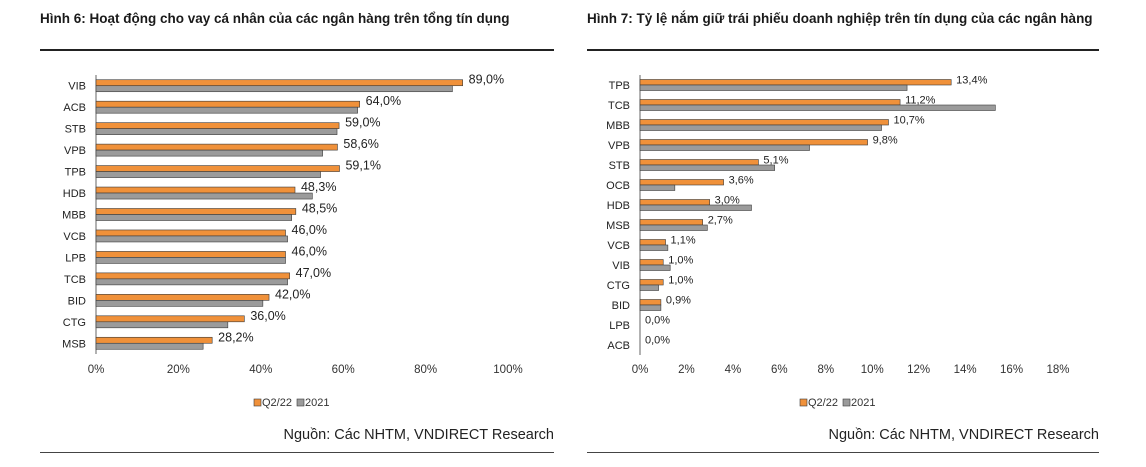 This screenshot has width=1146, height=467. What do you see at coordinates (360, 144) in the screenshot?
I see `data-label: 58,6%` at bounding box center [360, 144].